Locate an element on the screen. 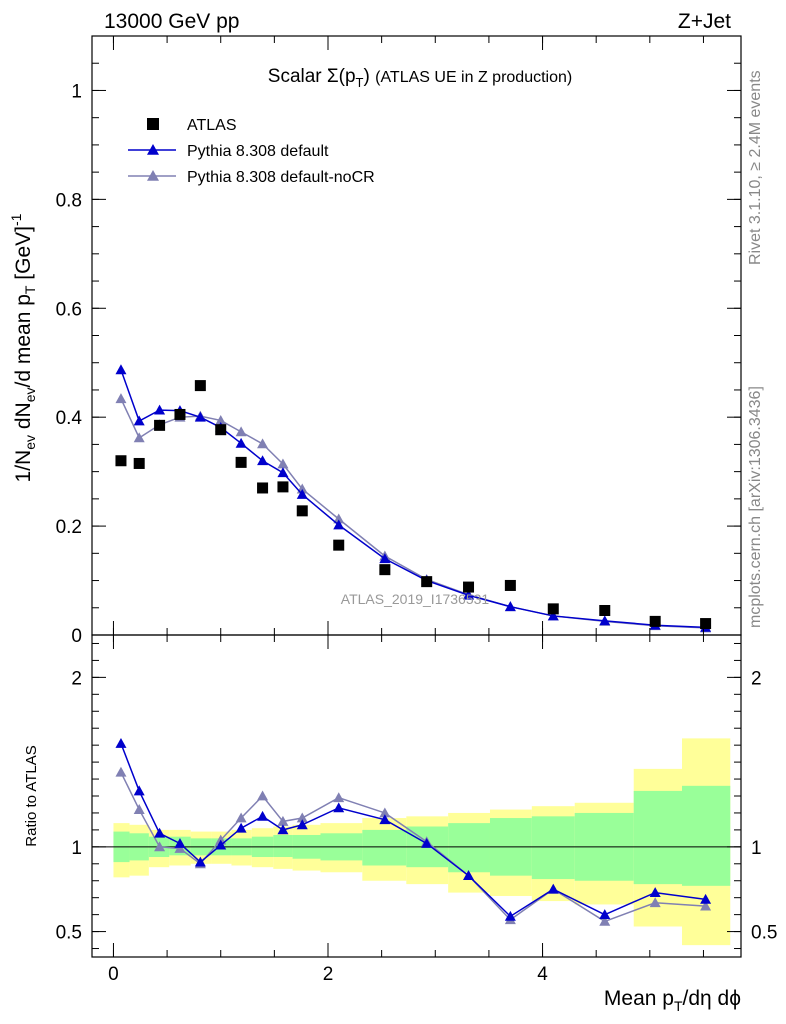 Image resolution: width=786 pixels, height=1024 pixels. rivet-label: Rivet 3.1.10, ≥ 2.4M events is located at coordinates (755, 167).